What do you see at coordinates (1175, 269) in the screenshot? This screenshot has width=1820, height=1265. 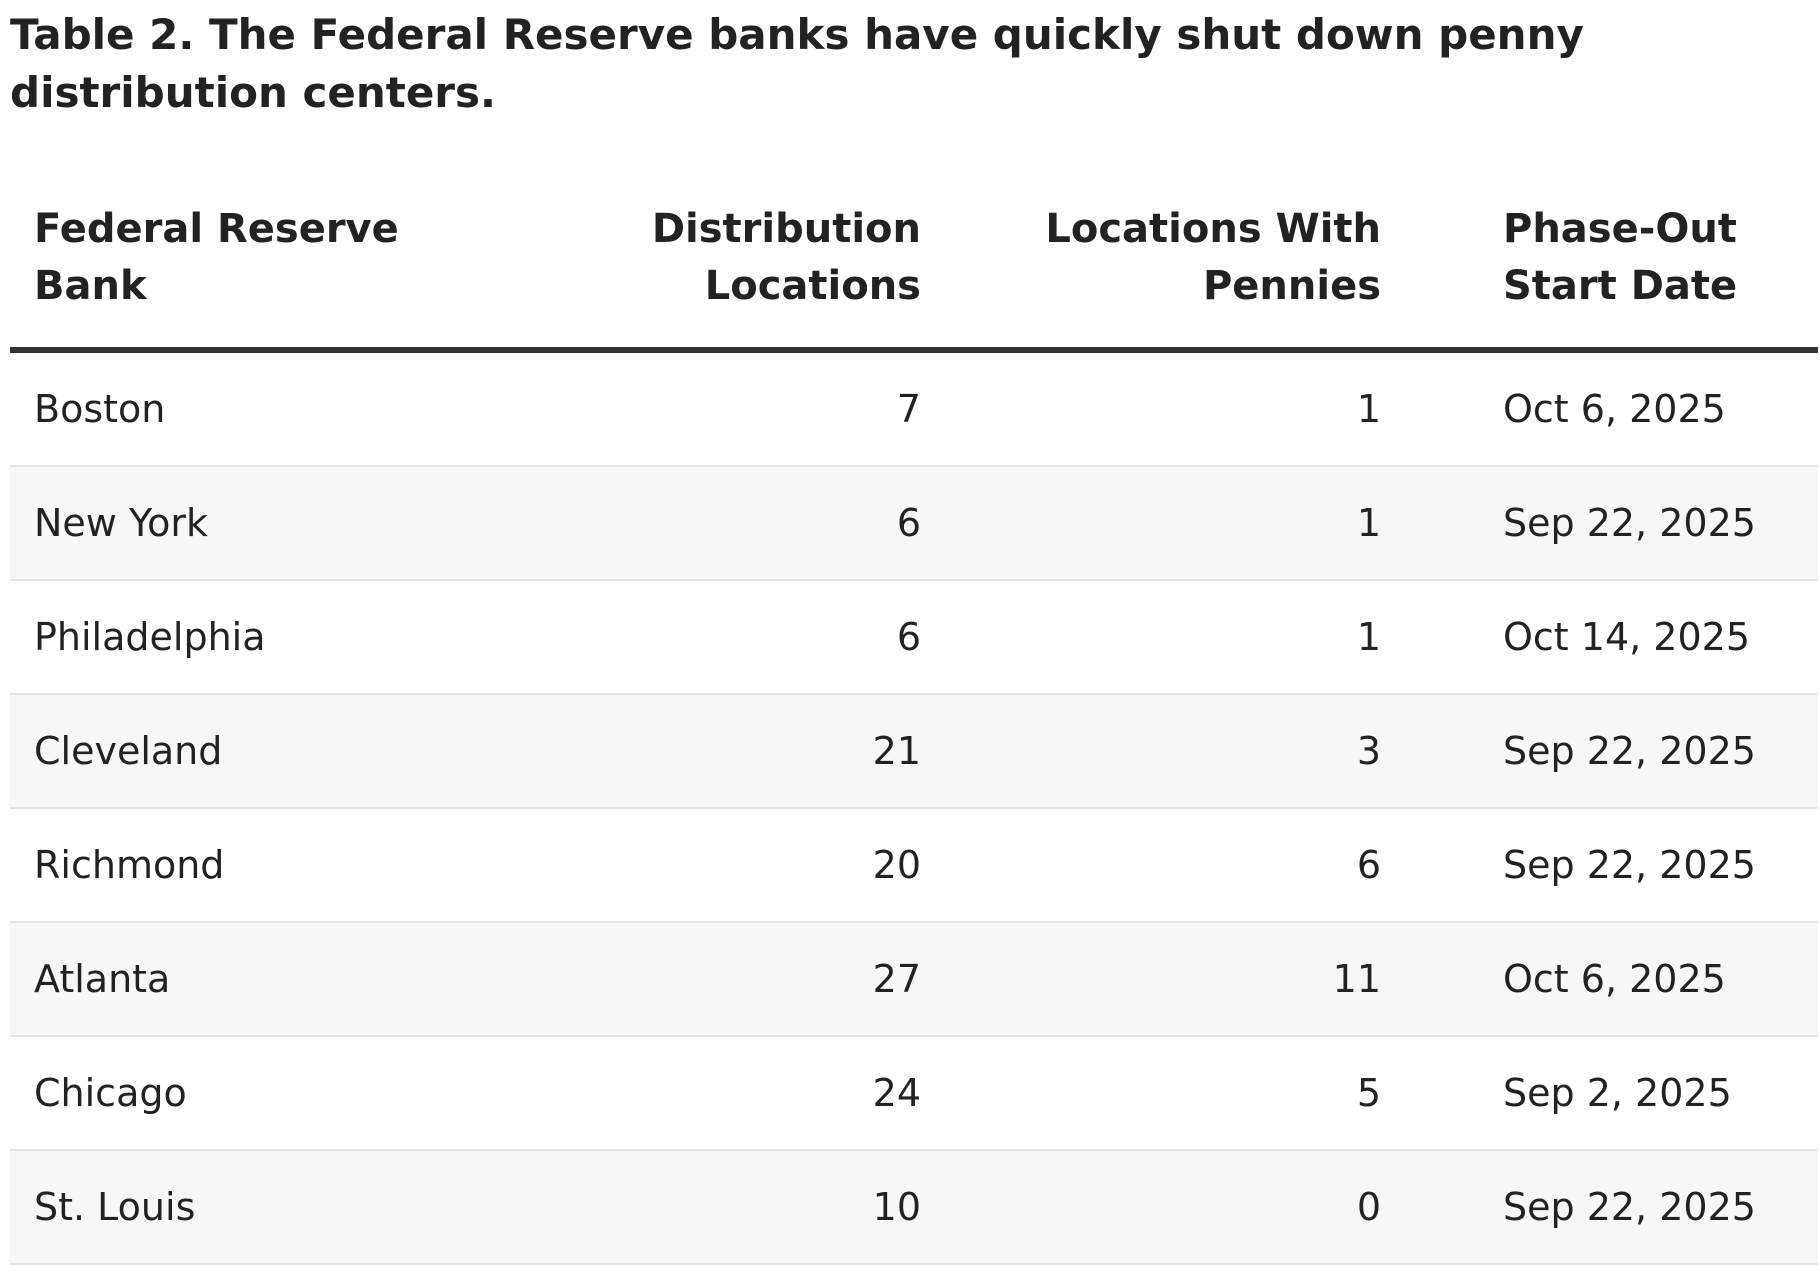 I see `column-header-with-pennies: Locations With Pennies` at bounding box center [1175, 269].